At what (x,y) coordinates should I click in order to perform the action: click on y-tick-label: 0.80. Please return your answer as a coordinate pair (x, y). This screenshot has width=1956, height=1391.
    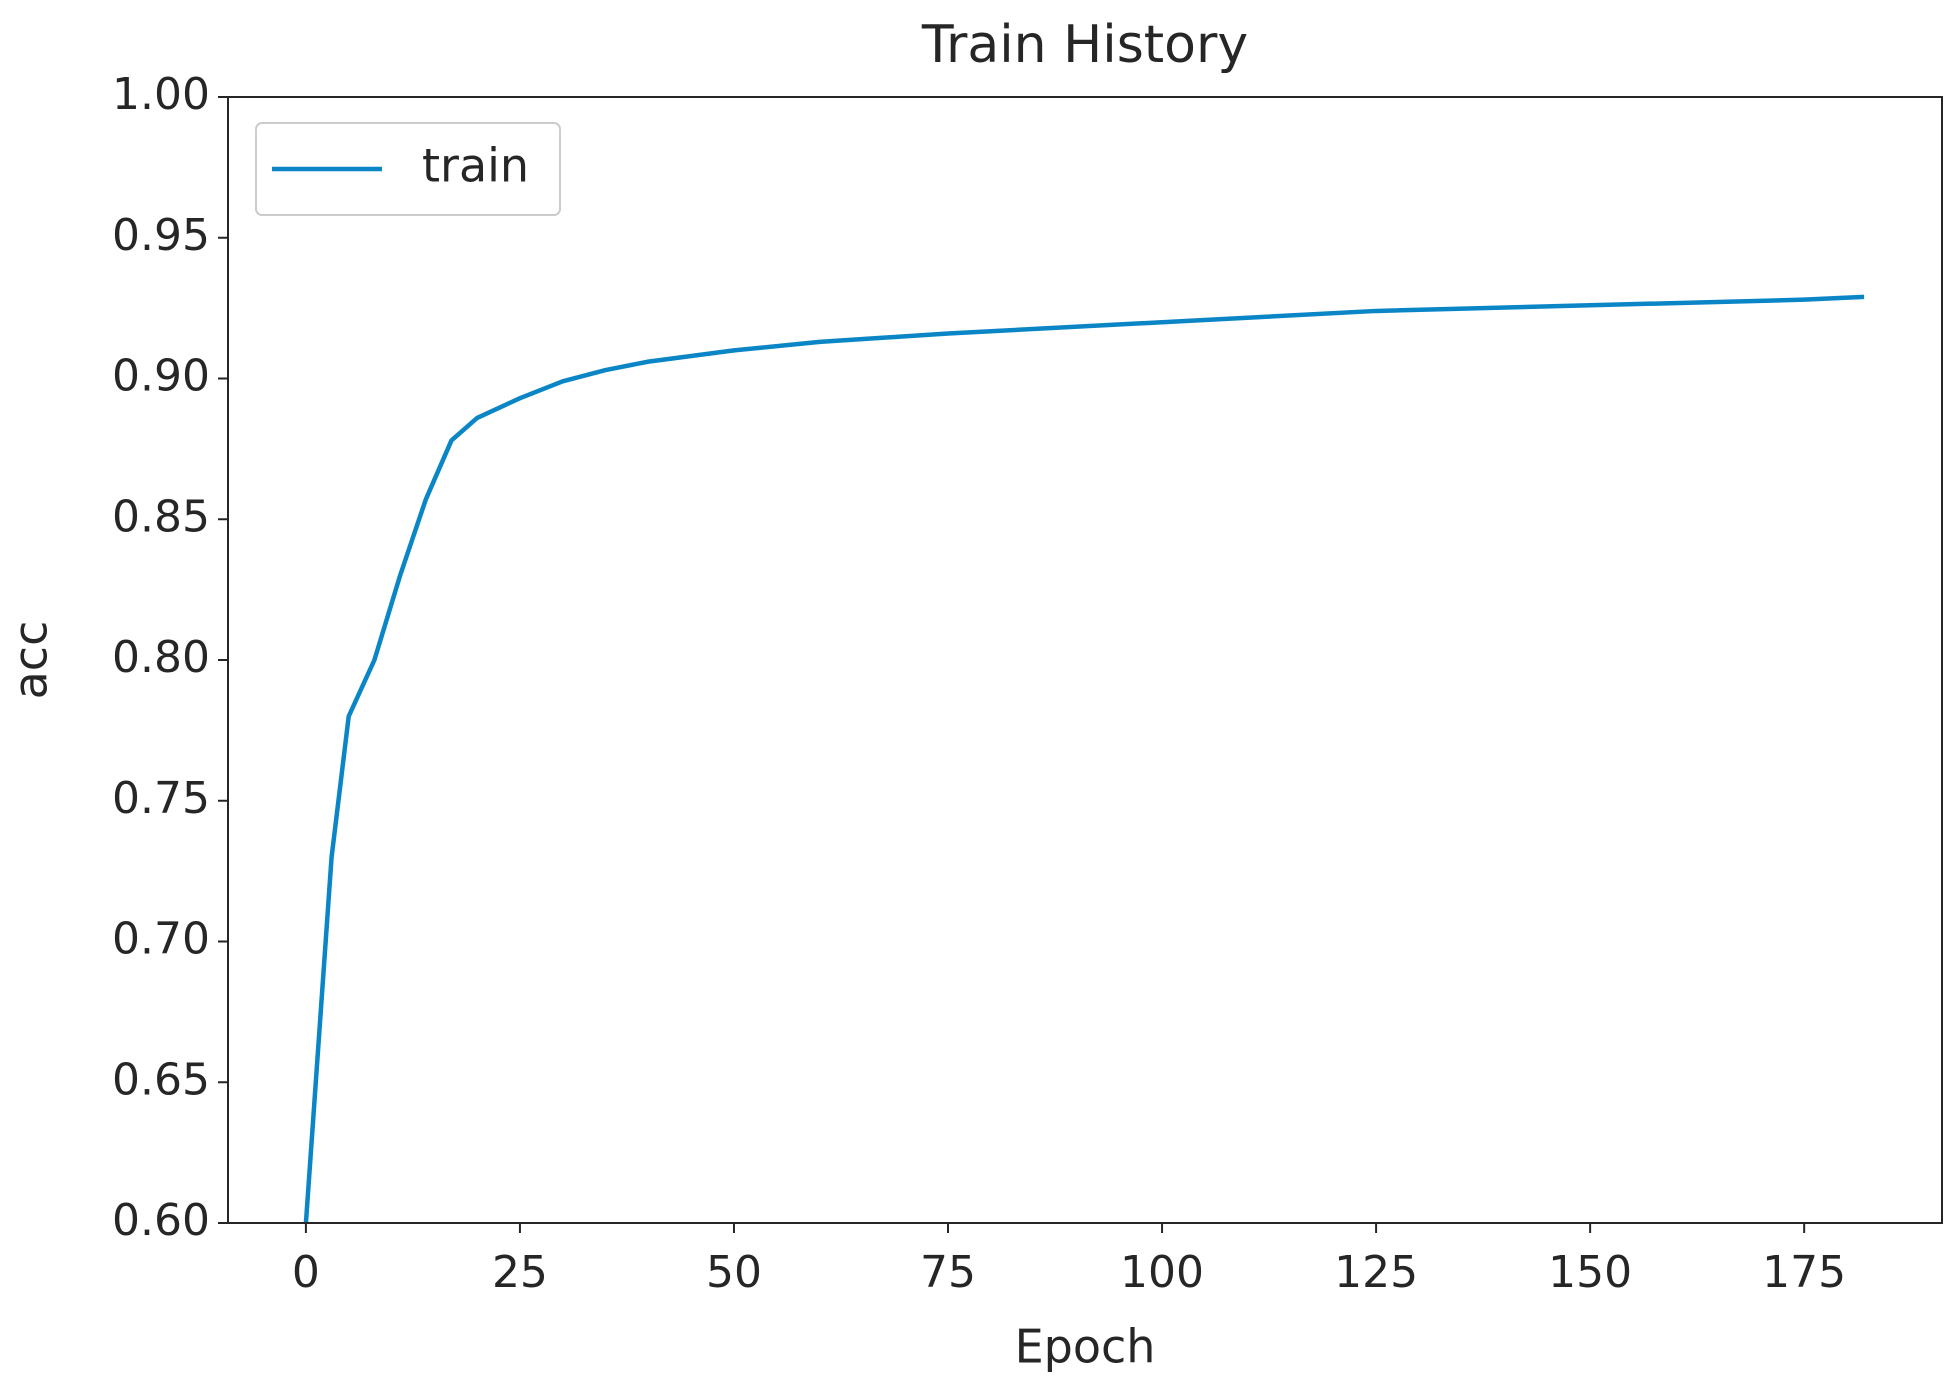
    Looking at the image, I should click on (161, 657).